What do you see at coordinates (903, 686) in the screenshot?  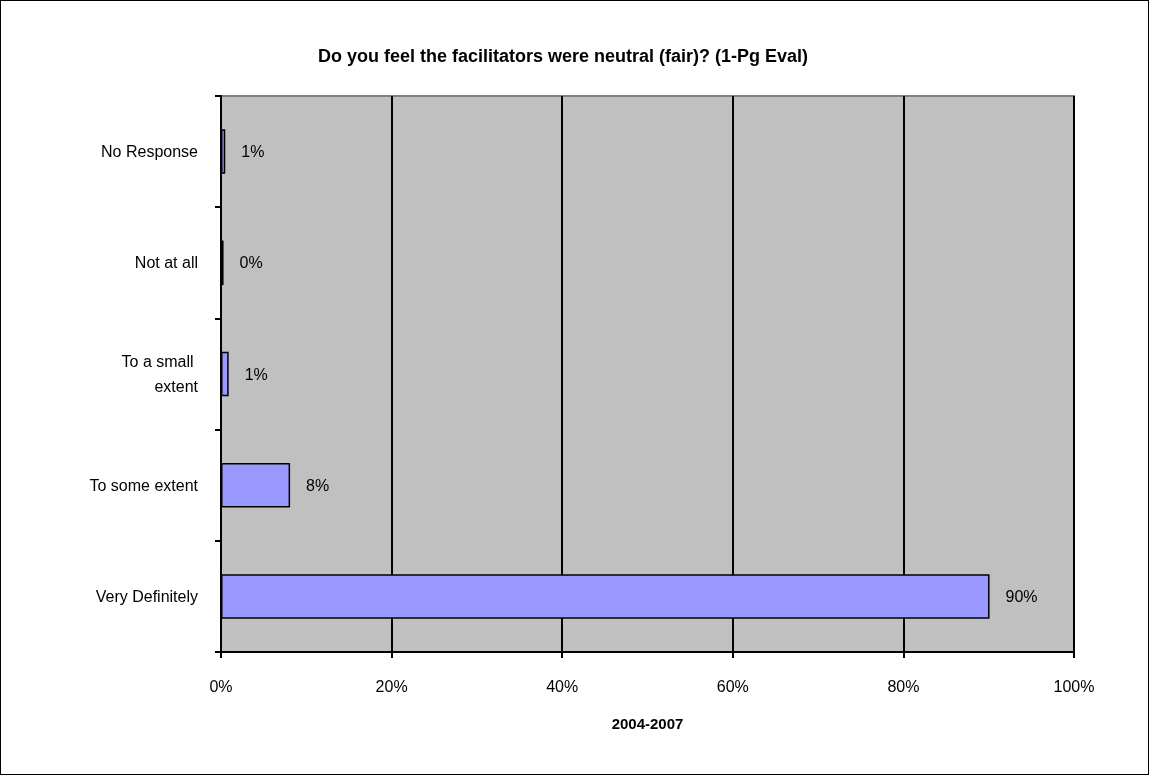 I see `x-tick-label: 80%` at bounding box center [903, 686].